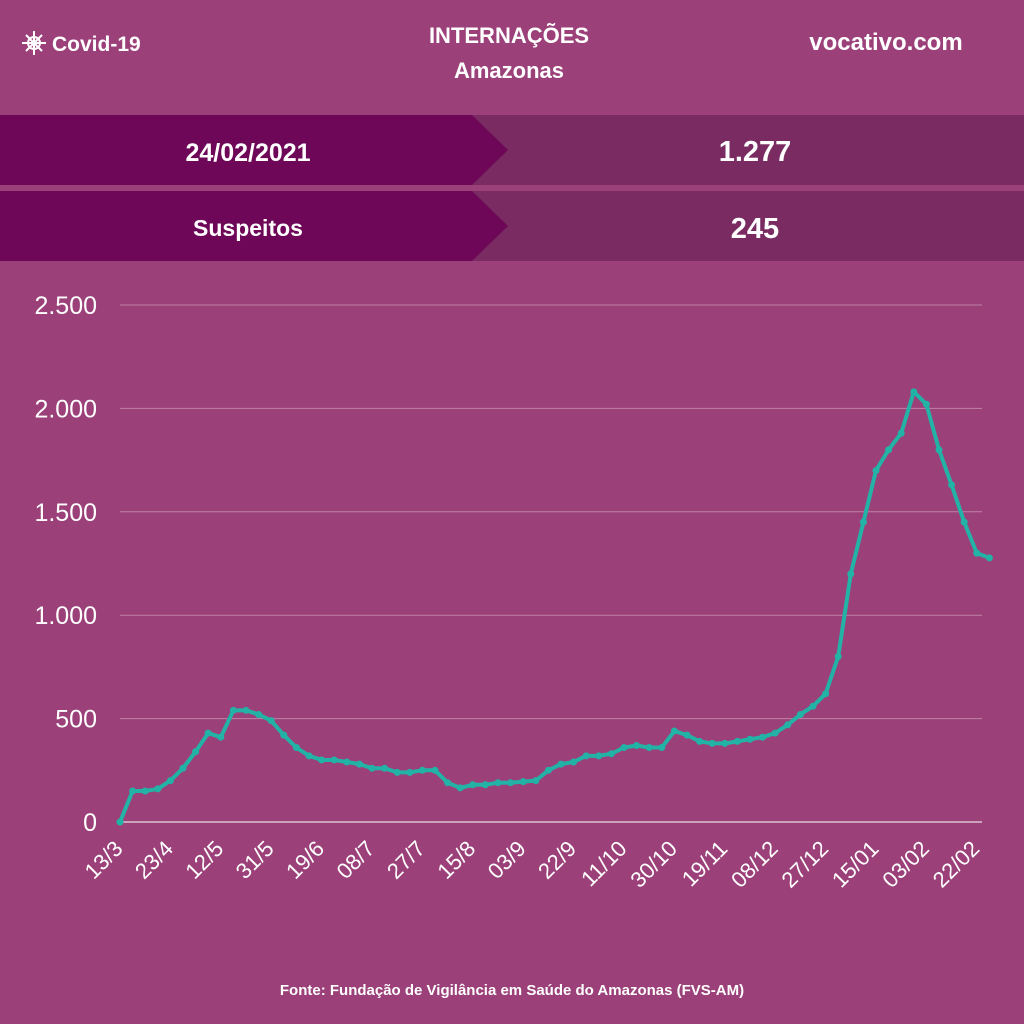  I want to click on y-tick-label: 0, so click(90, 823).